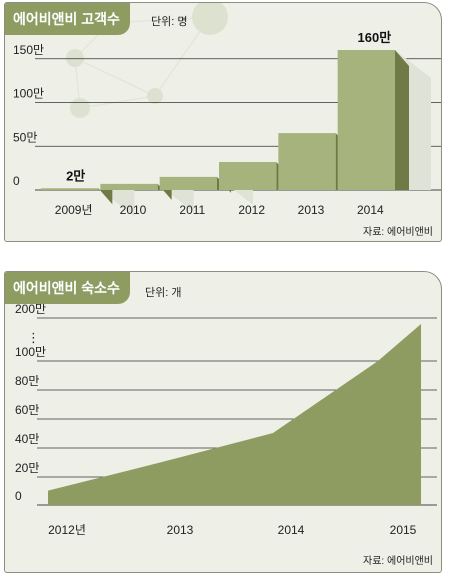 This screenshot has height=578, width=449. I want to click on data-label: 160만, so click(375, 37).